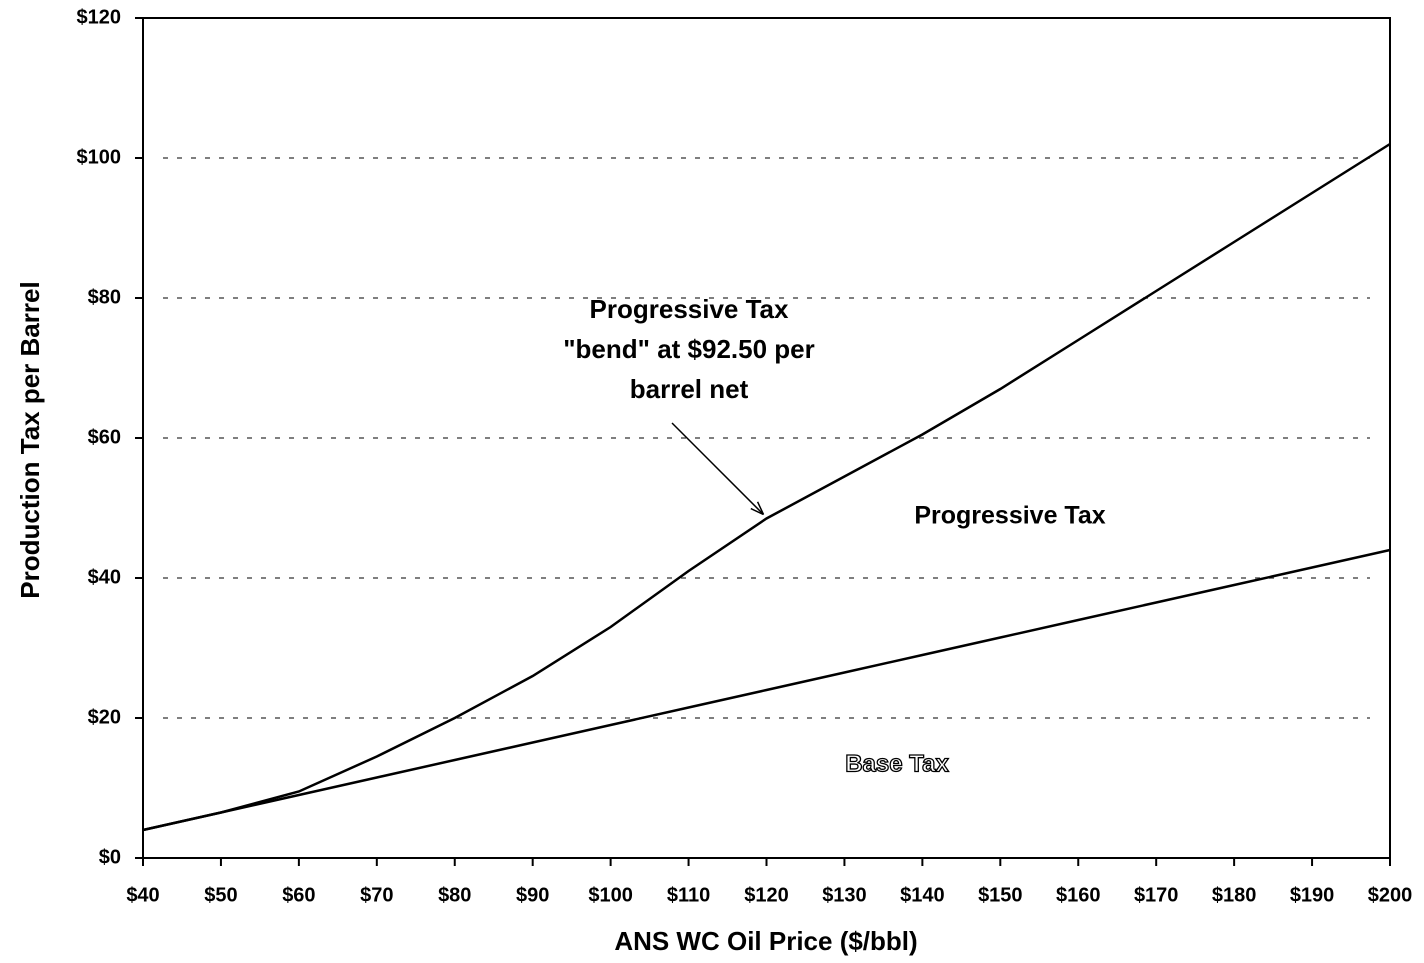 The image size is (1424, 963). Describe the element at coordinates (532, 895) in the screenshot. I see `x-tick-label: $90` at that location.